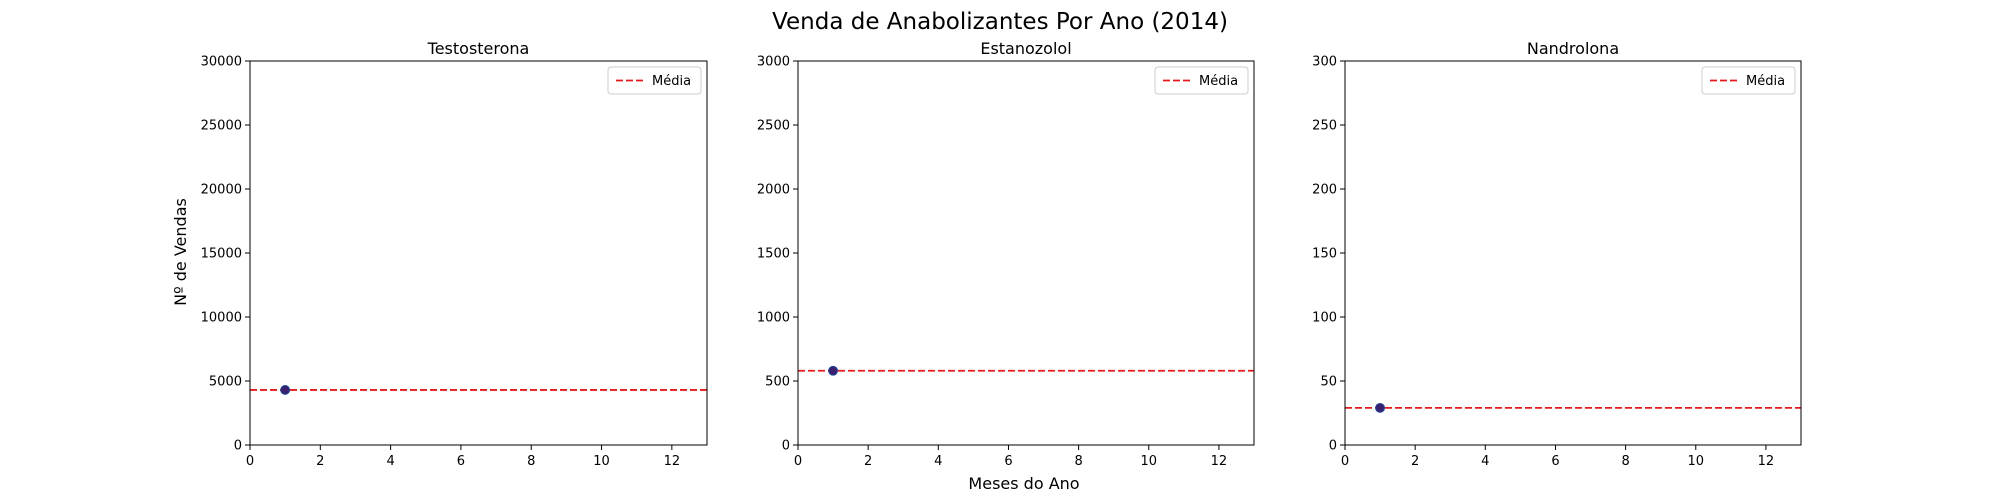 This screenshot has width=2000, height=500. What do you see at coordinates (1025, 48) in the screenshot?
I see `subplot-title: Estanozolol` at bounding box center [1025, 48].